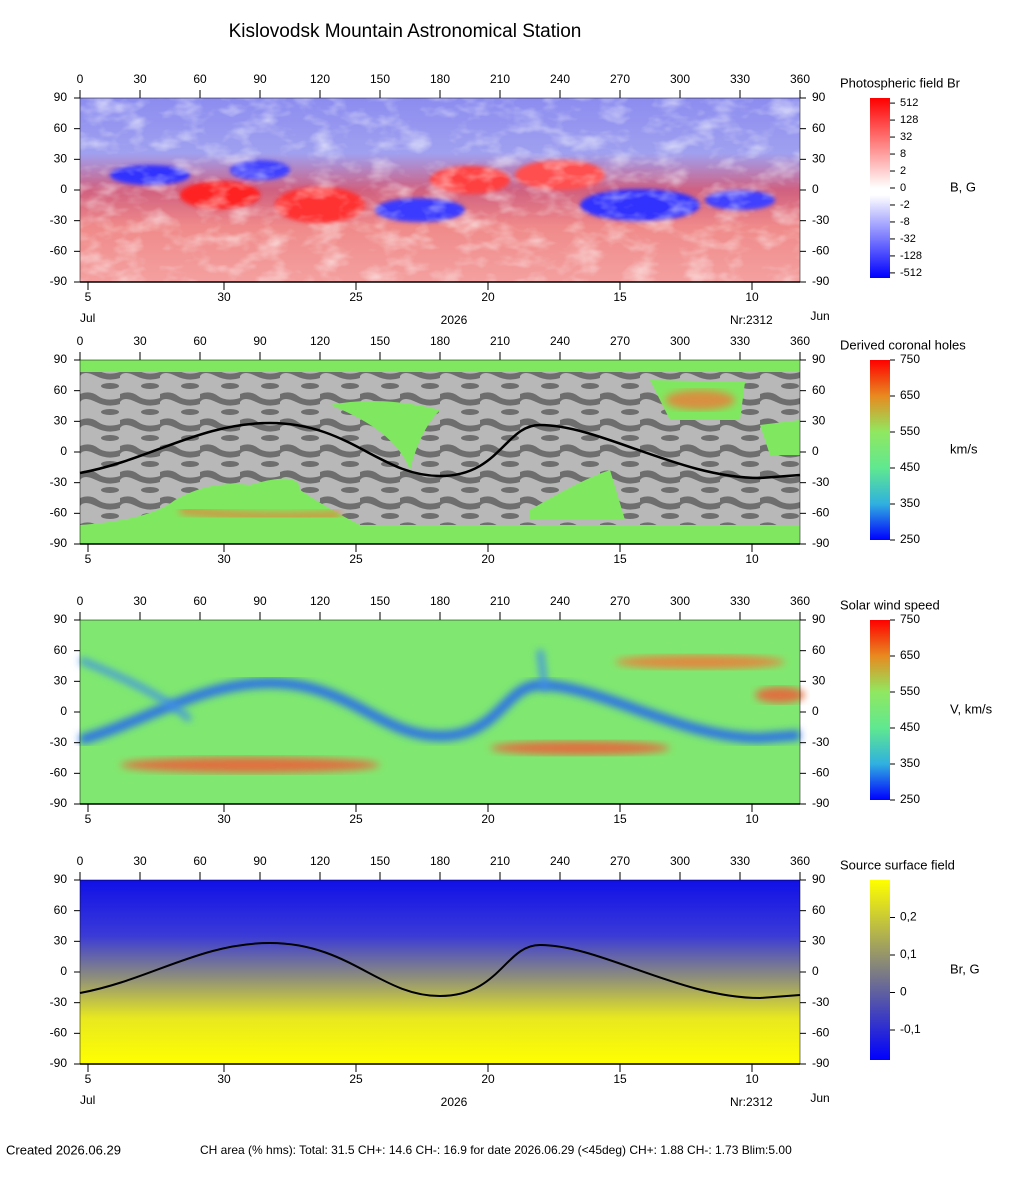 This screenshot has width=1020, height=1177. What do you see at coordinates (356, 297) in the screenshot?
I see `date-tick-label: 25` at bounding box center [356, 297].